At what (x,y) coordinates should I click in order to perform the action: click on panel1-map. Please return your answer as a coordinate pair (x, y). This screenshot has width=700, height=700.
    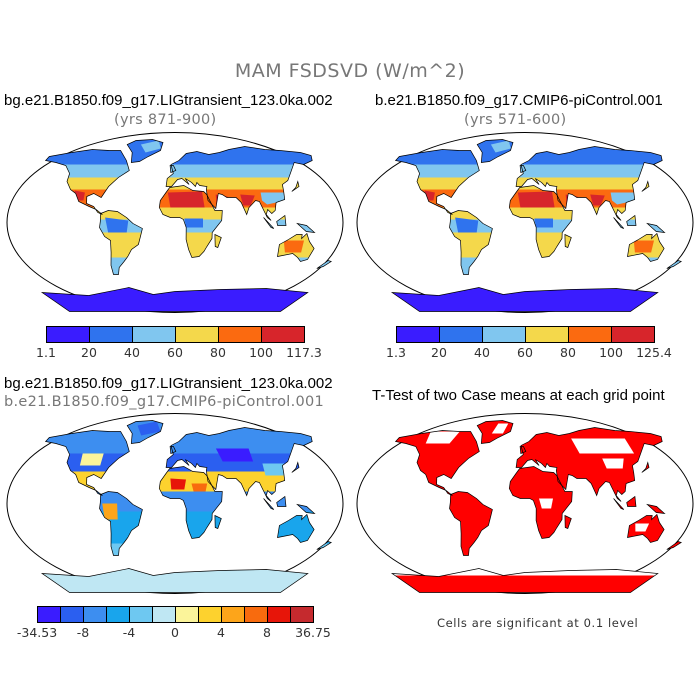
    Looking at the image, I should click on (175, 222).